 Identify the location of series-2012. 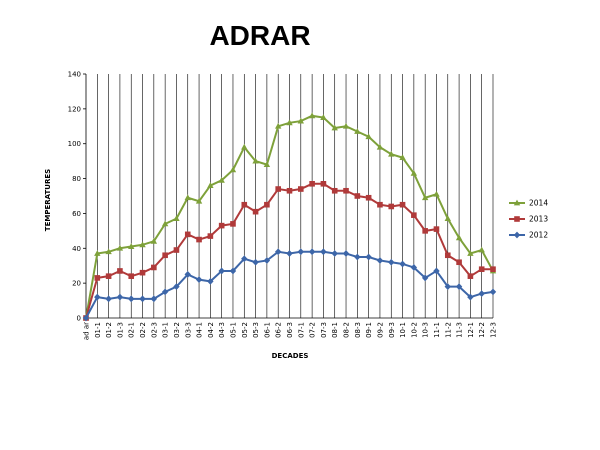
(289, 285).